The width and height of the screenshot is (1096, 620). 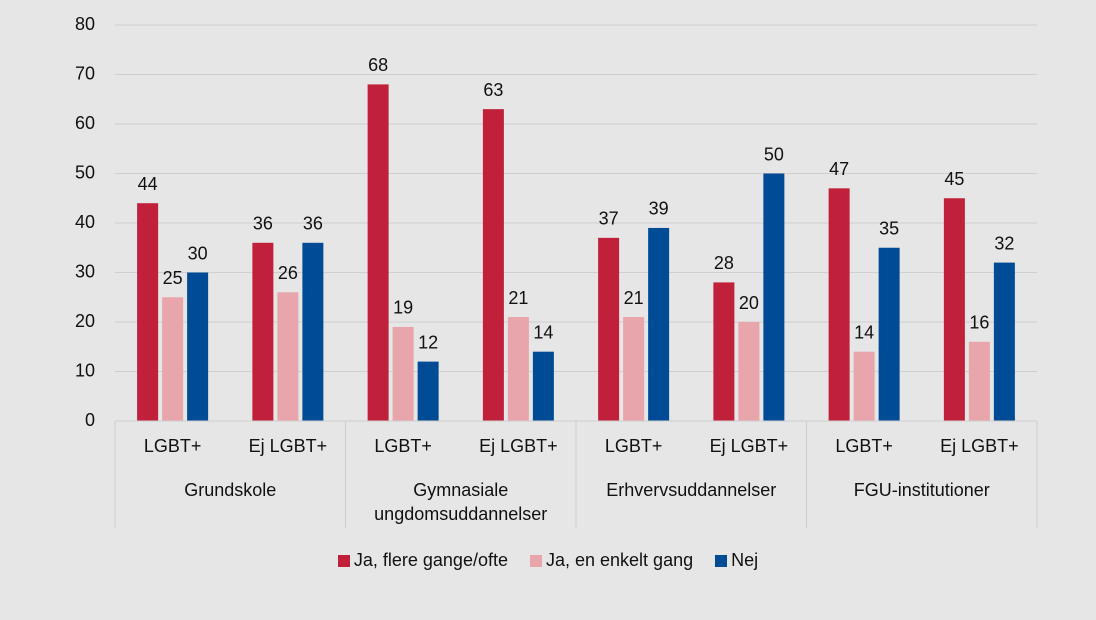 I want to click on group-label: Erhvervsuddannelser, so click(x=691, y=490).